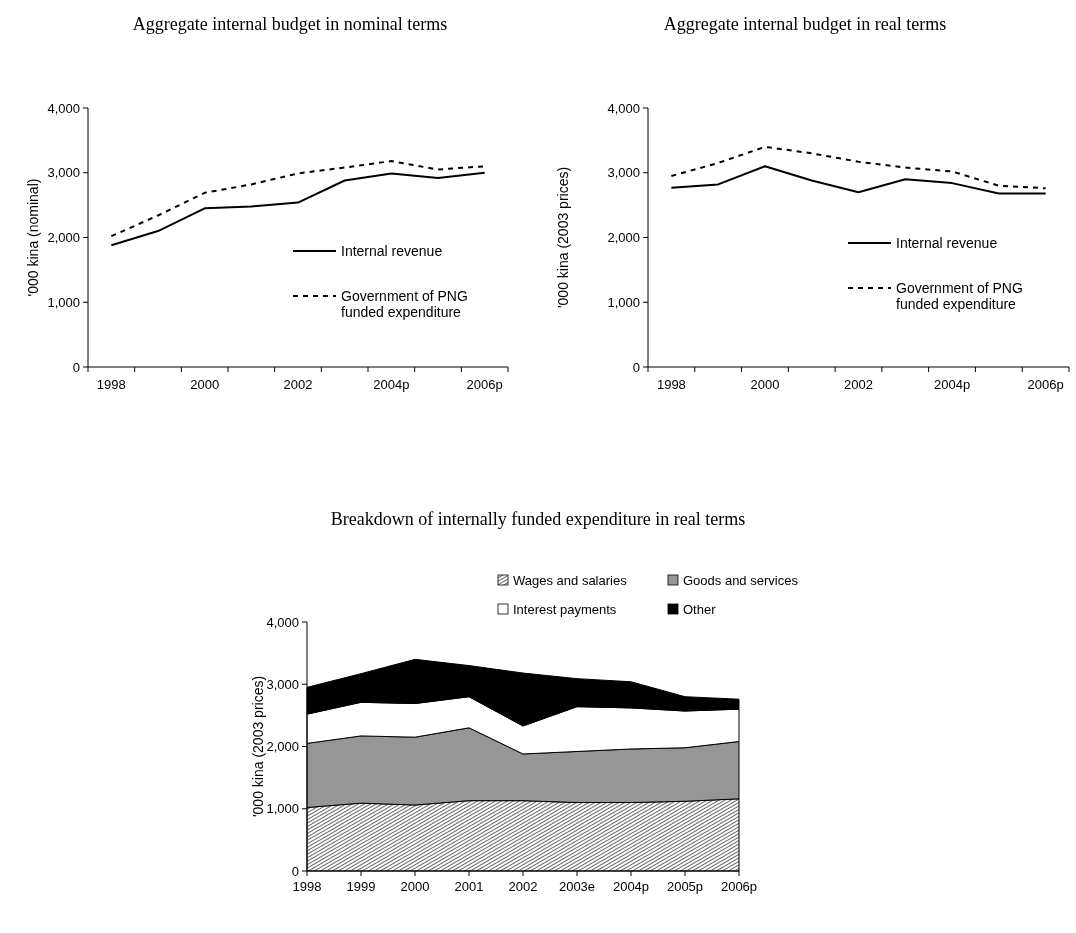 This screenshot has width=1076, height=933. What do you see at coordinates (538, 519) in the screenshot?
I see `chart-title: Breakdown of internally funded expenditure in real terms` at bounding box center [538, 519].